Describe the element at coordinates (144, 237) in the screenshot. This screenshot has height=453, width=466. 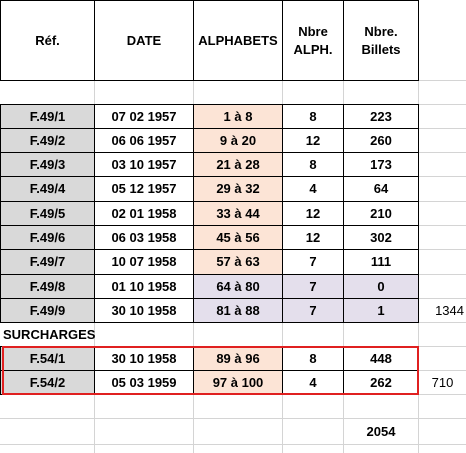
I see `cell: 06 03 1958` at that location.